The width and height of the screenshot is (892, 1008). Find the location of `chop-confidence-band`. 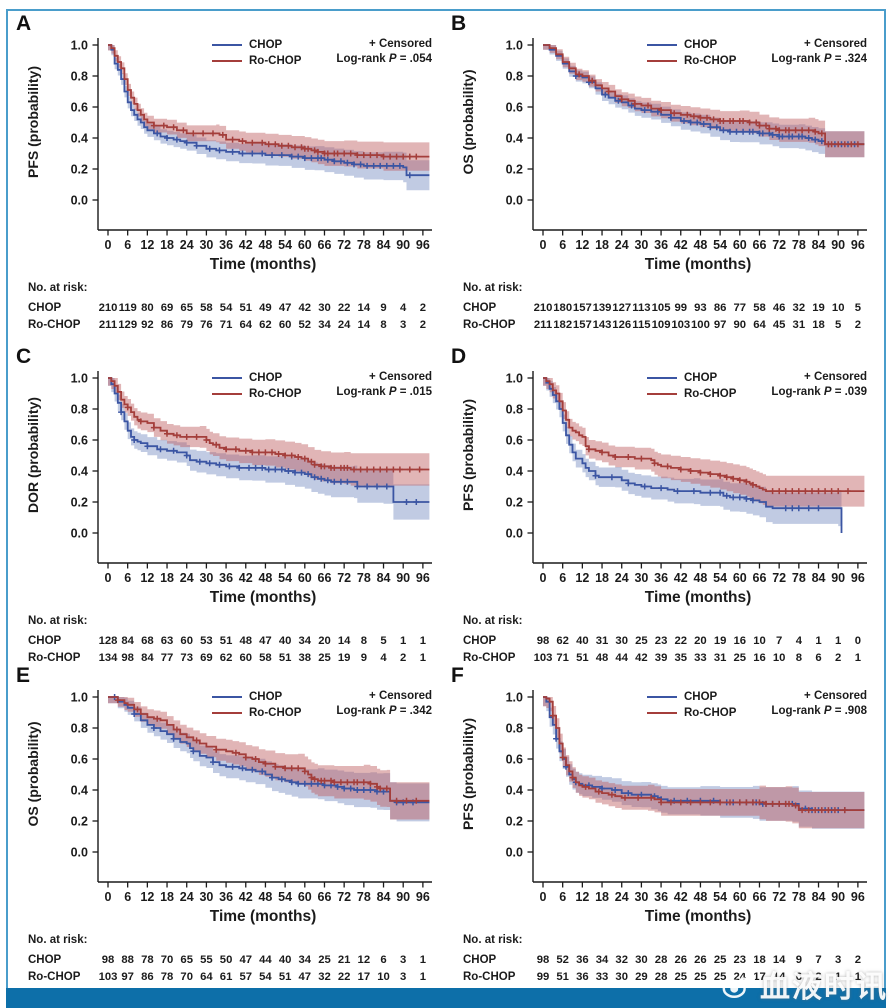

chop-confidence-band is located at coordinates (269, 449).